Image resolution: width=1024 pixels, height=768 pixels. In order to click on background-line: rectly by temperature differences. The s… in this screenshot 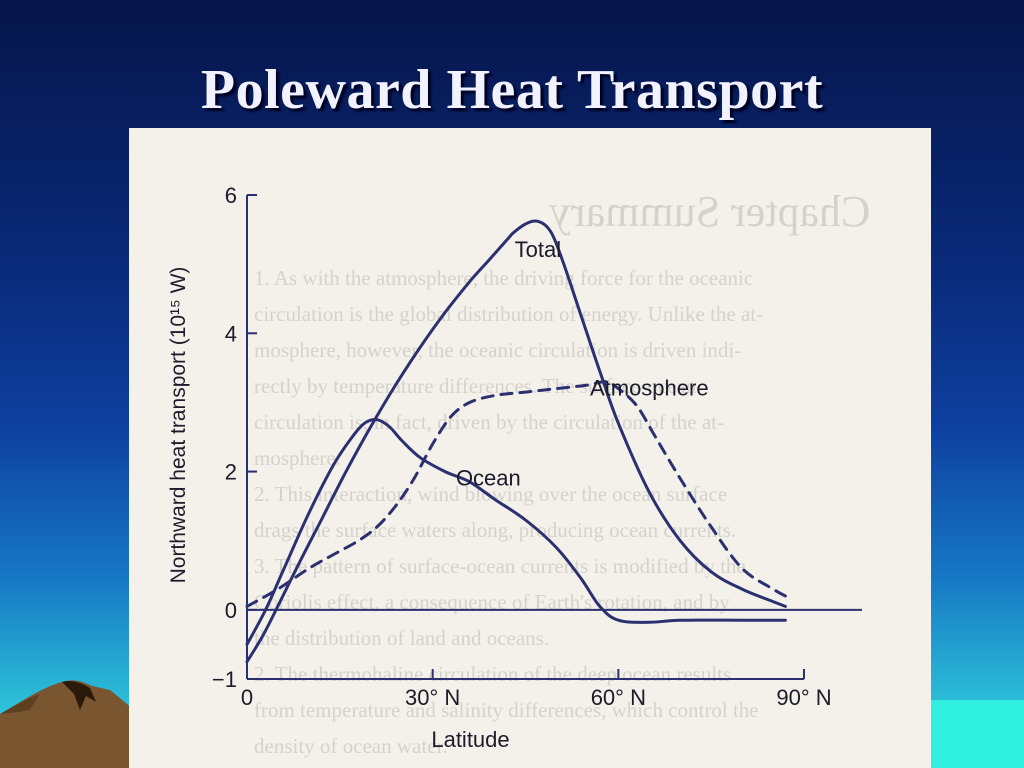, I will do `click(475, 386)`.